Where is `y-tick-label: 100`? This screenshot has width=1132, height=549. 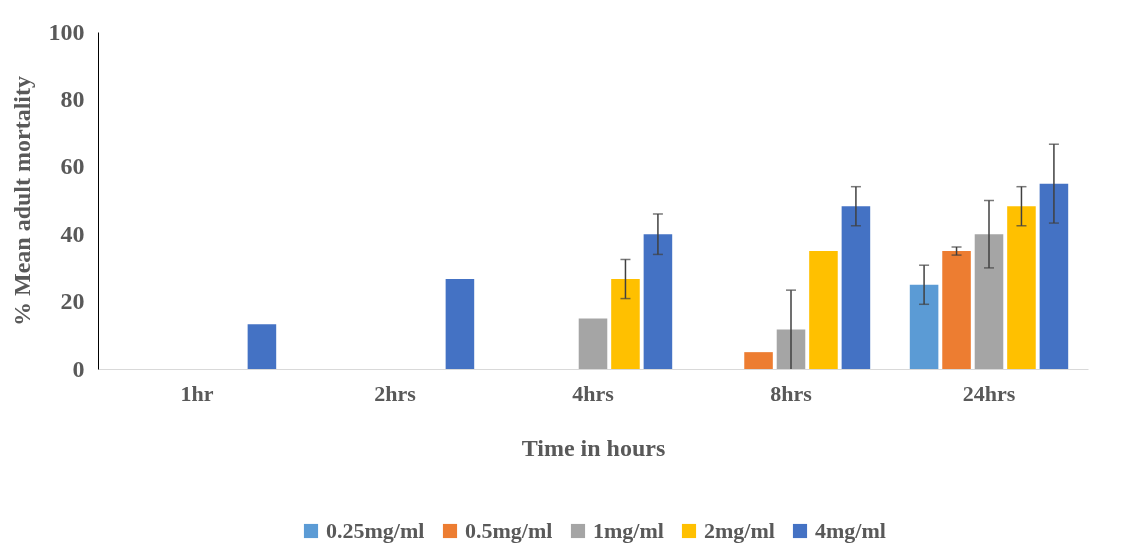 y-tick-label: 100 is located at coordinates (66, 31).